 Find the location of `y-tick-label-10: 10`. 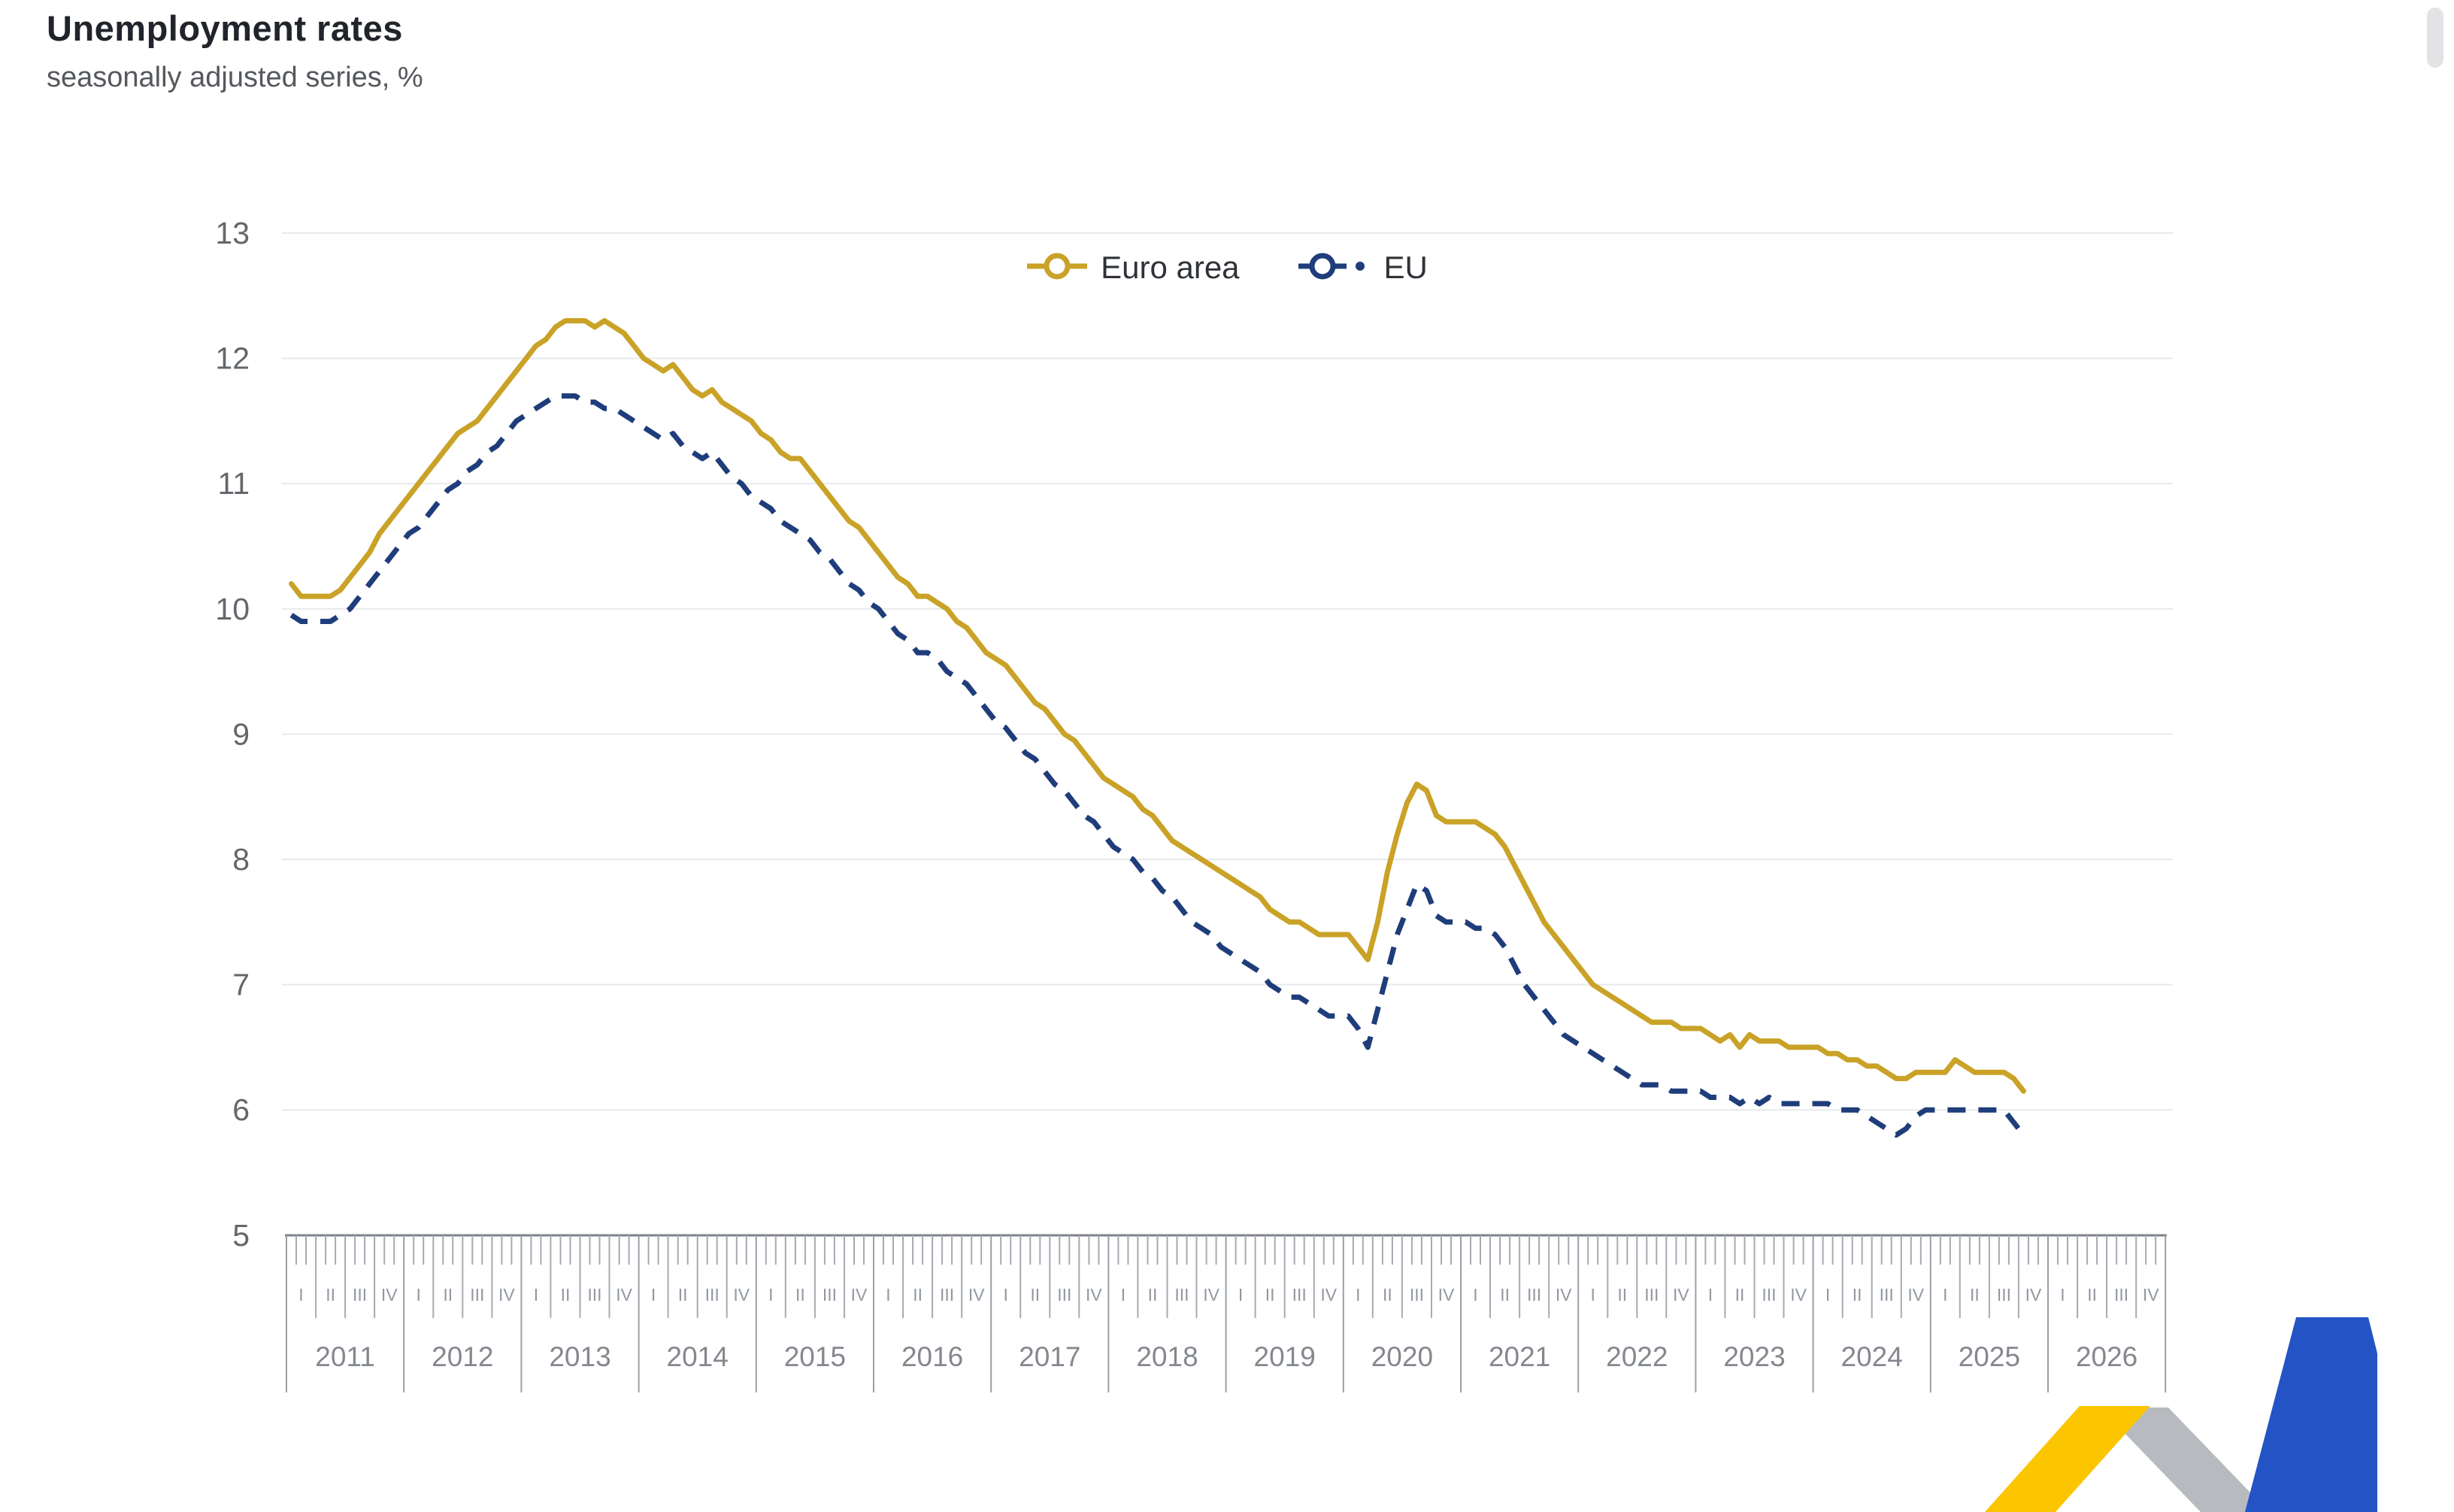

y-tick-label-10: 10 is located at coordinates (232, 609).